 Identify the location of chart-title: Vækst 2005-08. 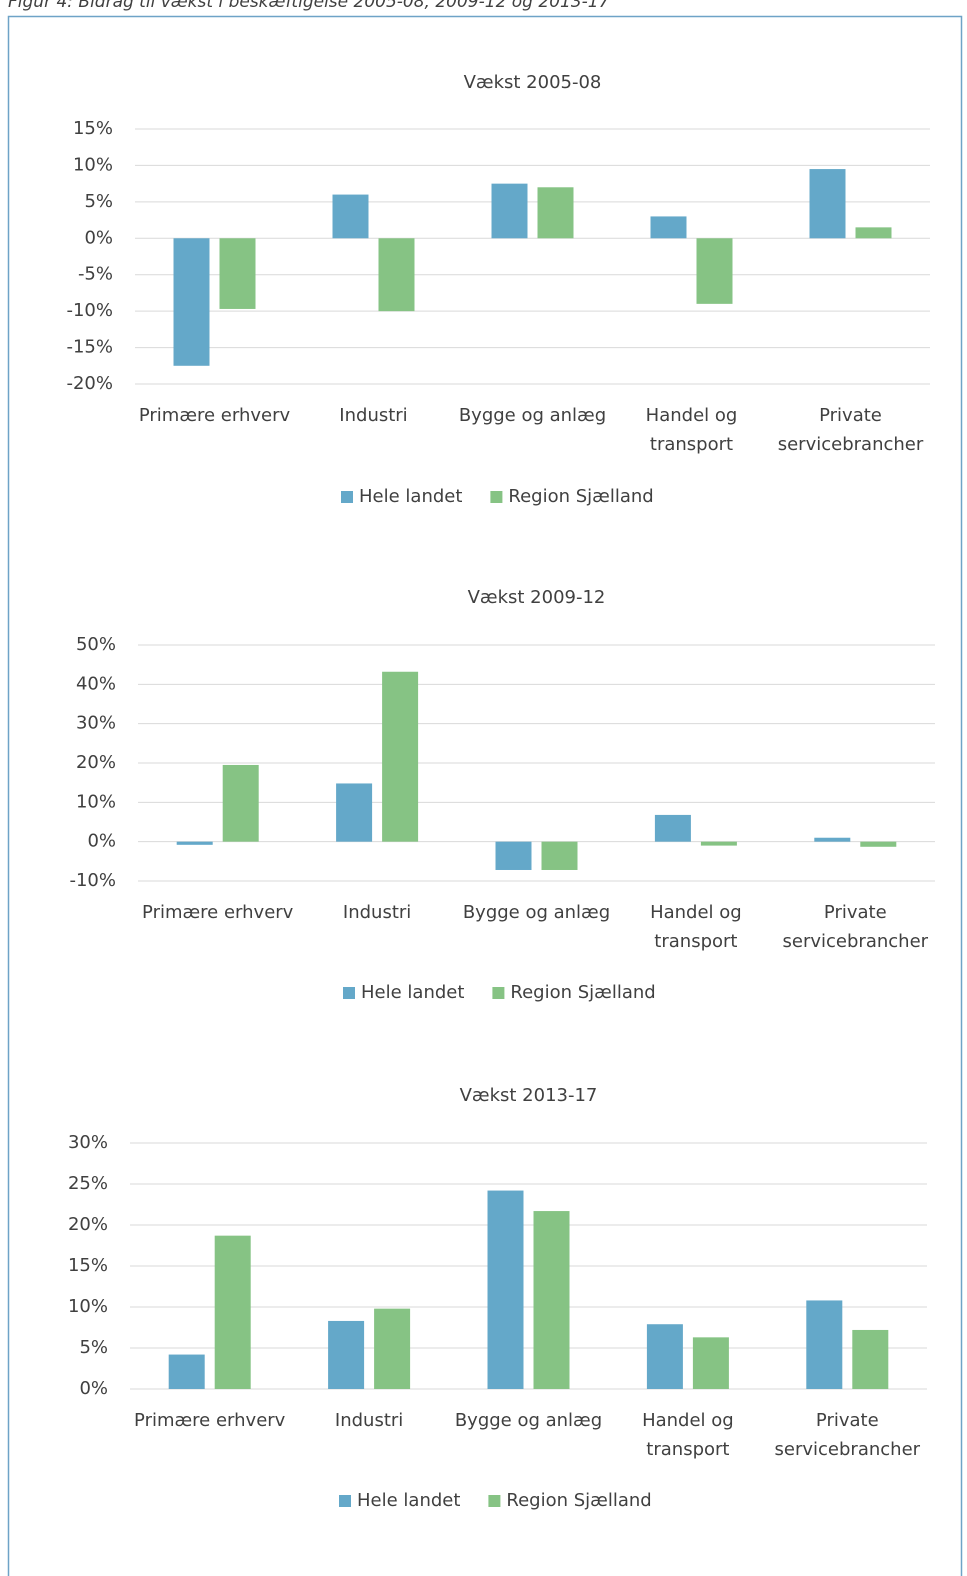
(533, 82).